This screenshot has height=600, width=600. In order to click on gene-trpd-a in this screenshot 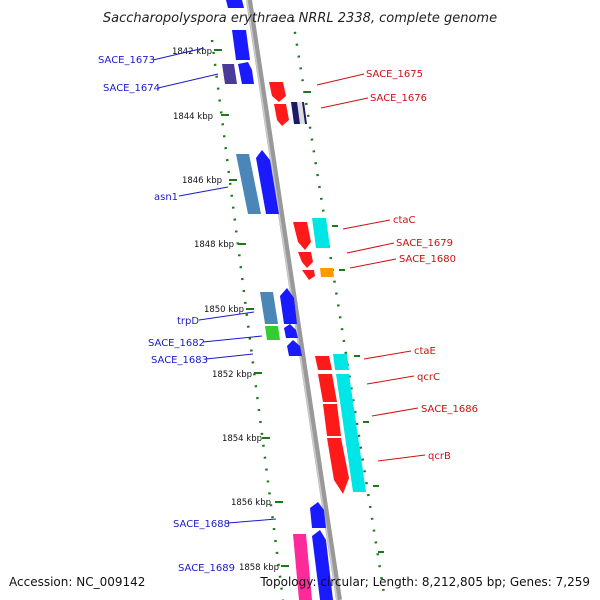, I will do `click(269, 308)`.